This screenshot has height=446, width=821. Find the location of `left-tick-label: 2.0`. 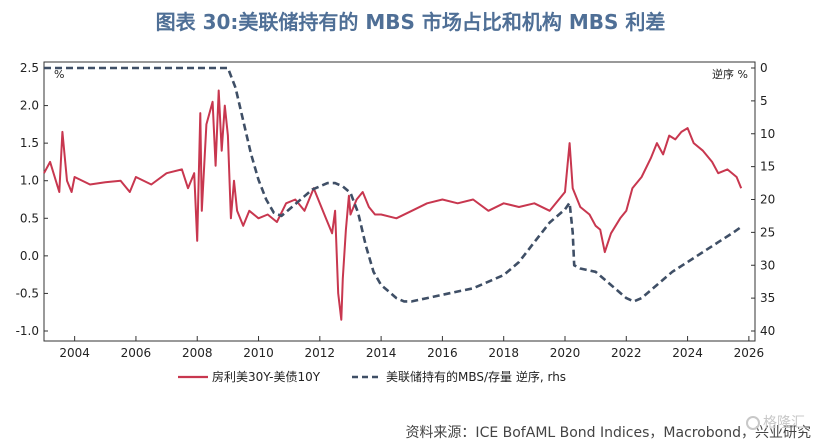

left-tick-label: 2.0 is located at coordinates (29, 106).